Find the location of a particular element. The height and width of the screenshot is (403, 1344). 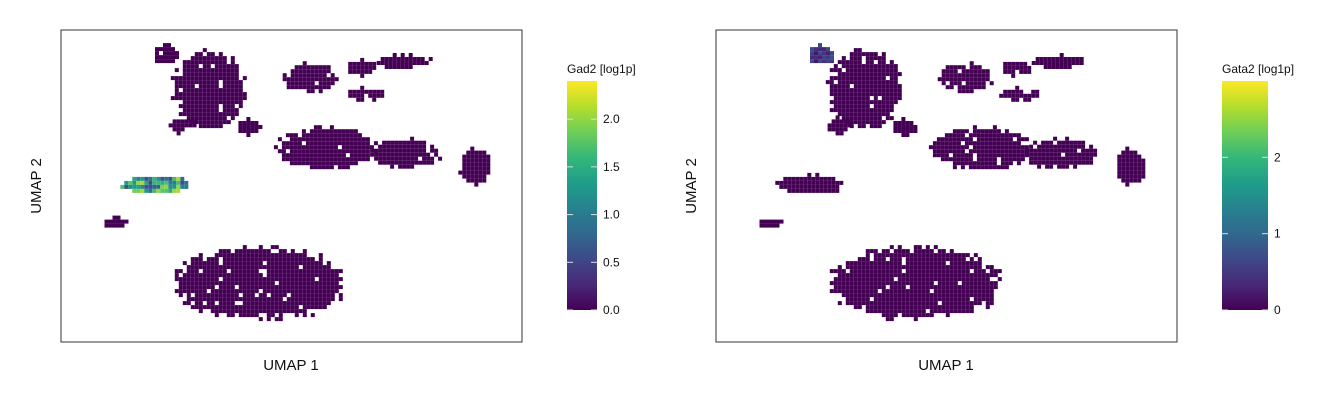

colorbar-tick-label: 0 is located at coordinates (1277, 310).